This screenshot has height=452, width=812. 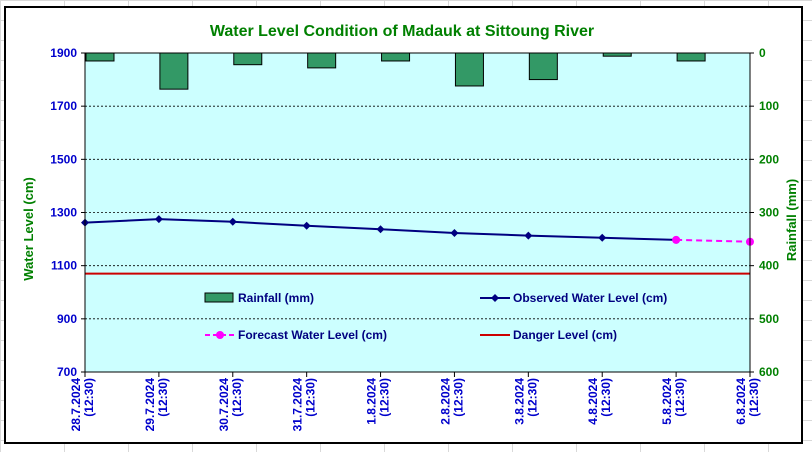 What do you see at coordinates (769, 213) in the screenshot?
I see `y-right-tick-label: 300` at bounding box center [769, 213].